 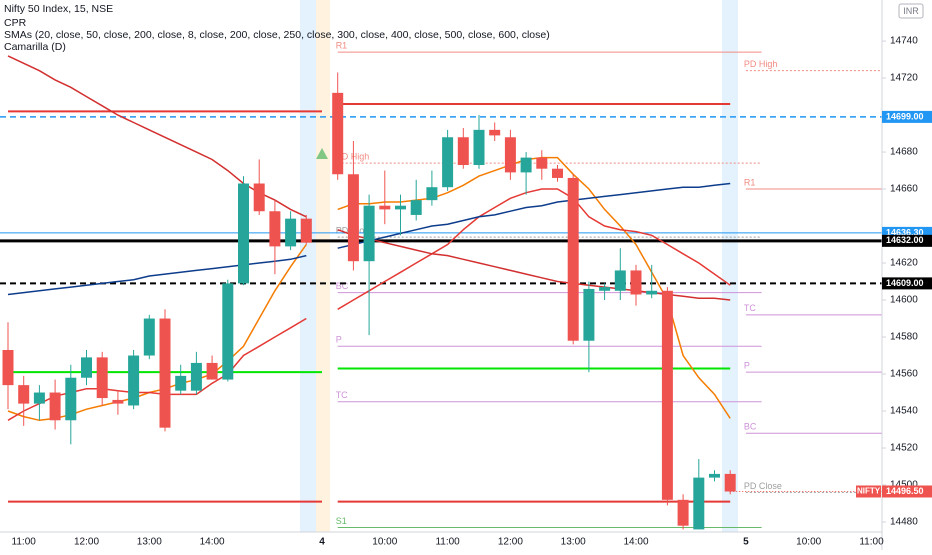 I want to click on y-tick-label: 14500, so click(x=904, y=485).